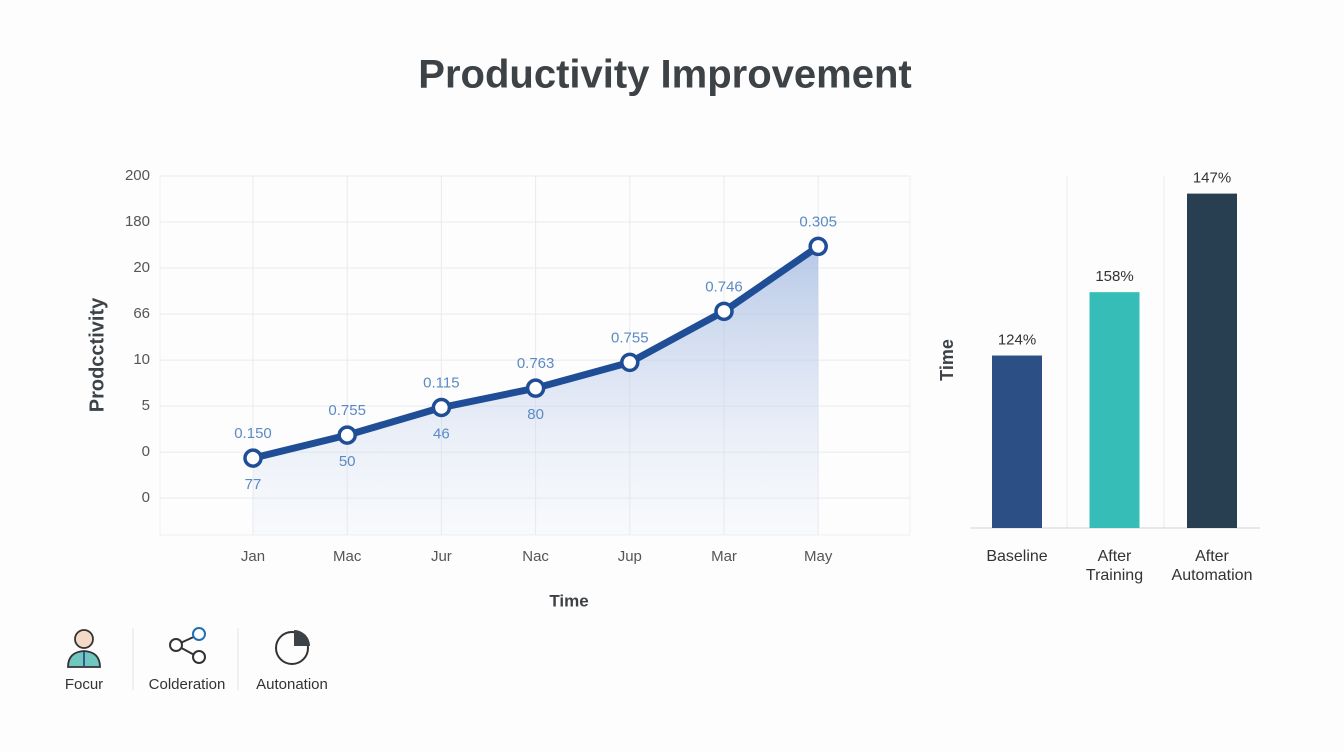 The image size is (1344, 752). What do you see at coordinates (146, 405) in the screenshot?
I see `y-tick-label: 5` at bounding box center [146, 405].